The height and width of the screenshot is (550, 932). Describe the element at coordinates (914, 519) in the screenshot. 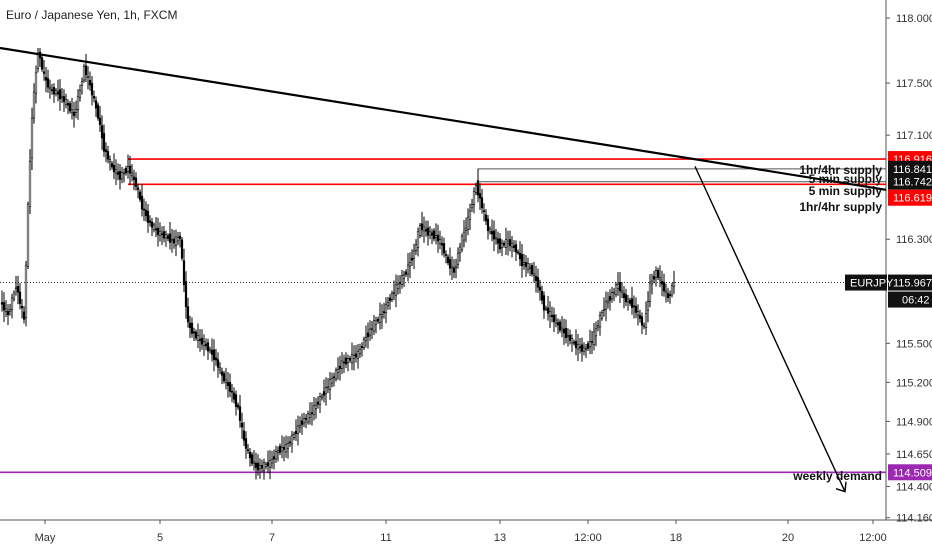

I see `price-tick-label: 114.160` at that location.